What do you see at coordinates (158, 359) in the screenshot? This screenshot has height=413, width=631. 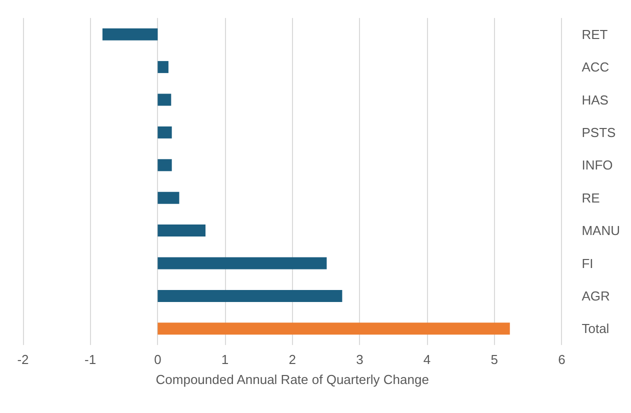 I see `x-tick-label: 0` at bounding box center [158, 359].